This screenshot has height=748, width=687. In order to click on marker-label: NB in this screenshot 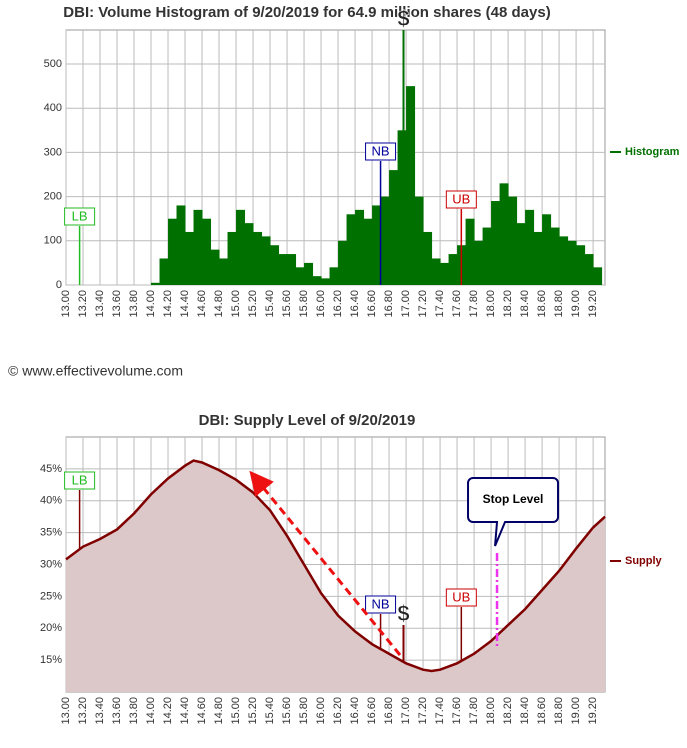, I will do `click(381, 603)`.